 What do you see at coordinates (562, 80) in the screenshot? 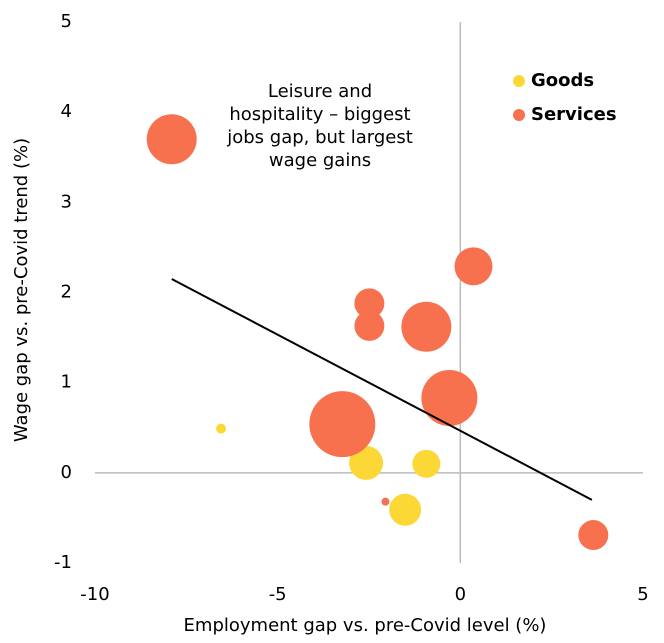
I see `legend-label: Goods` at bounding box center [562, 80].